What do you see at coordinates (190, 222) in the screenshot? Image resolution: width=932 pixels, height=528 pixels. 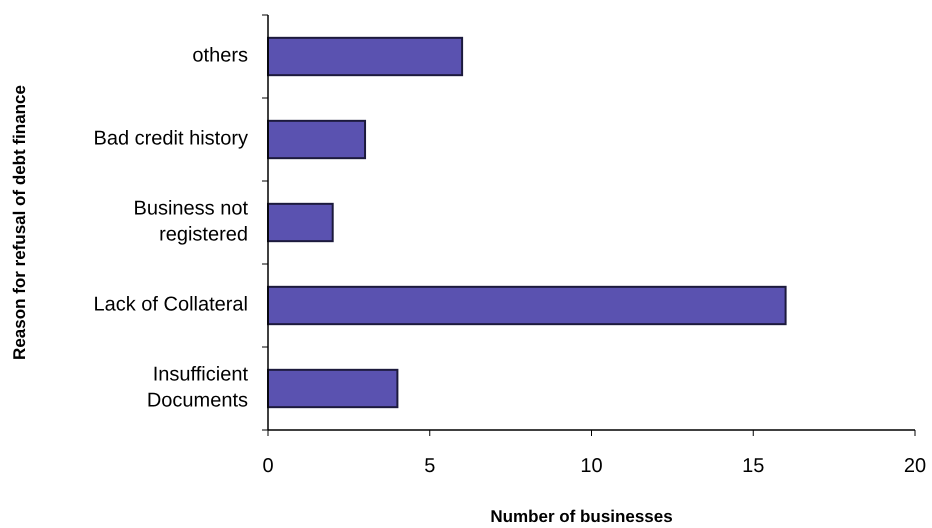 I see `y-tick-label: Business not registered` at bounding box center [190, 222].